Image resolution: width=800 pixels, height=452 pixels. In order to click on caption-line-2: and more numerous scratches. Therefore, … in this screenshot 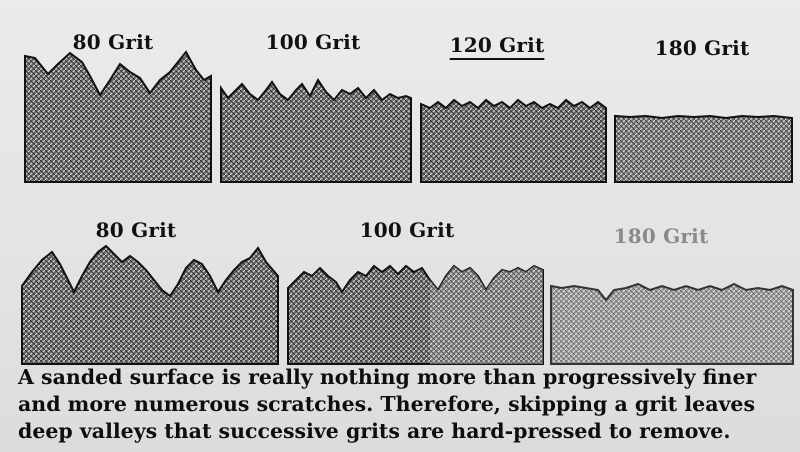, I will do `click(386, 404)`.